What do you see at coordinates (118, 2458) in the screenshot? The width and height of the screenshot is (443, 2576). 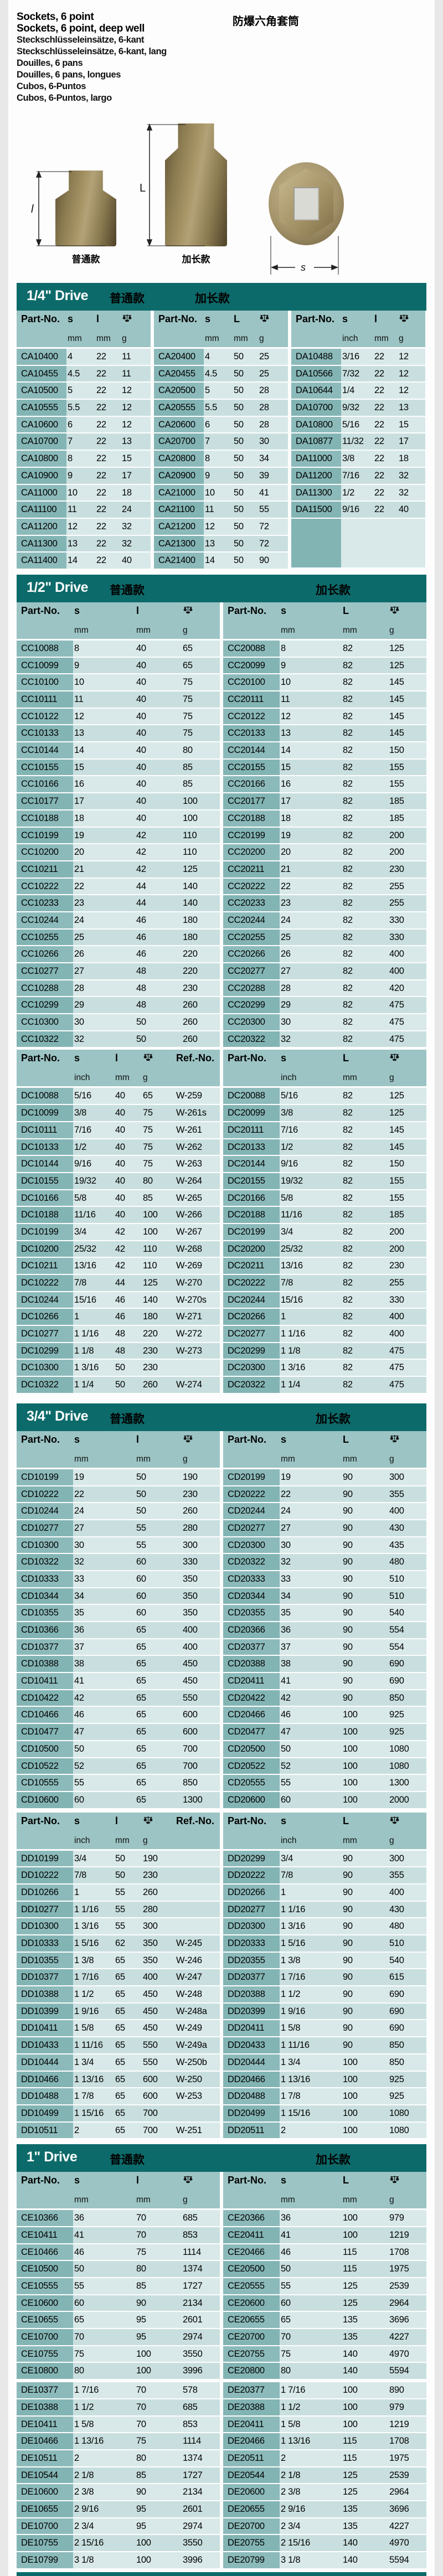 I see `table-row: DE10511 2 80 1374` at bounding box center [118, 2458].